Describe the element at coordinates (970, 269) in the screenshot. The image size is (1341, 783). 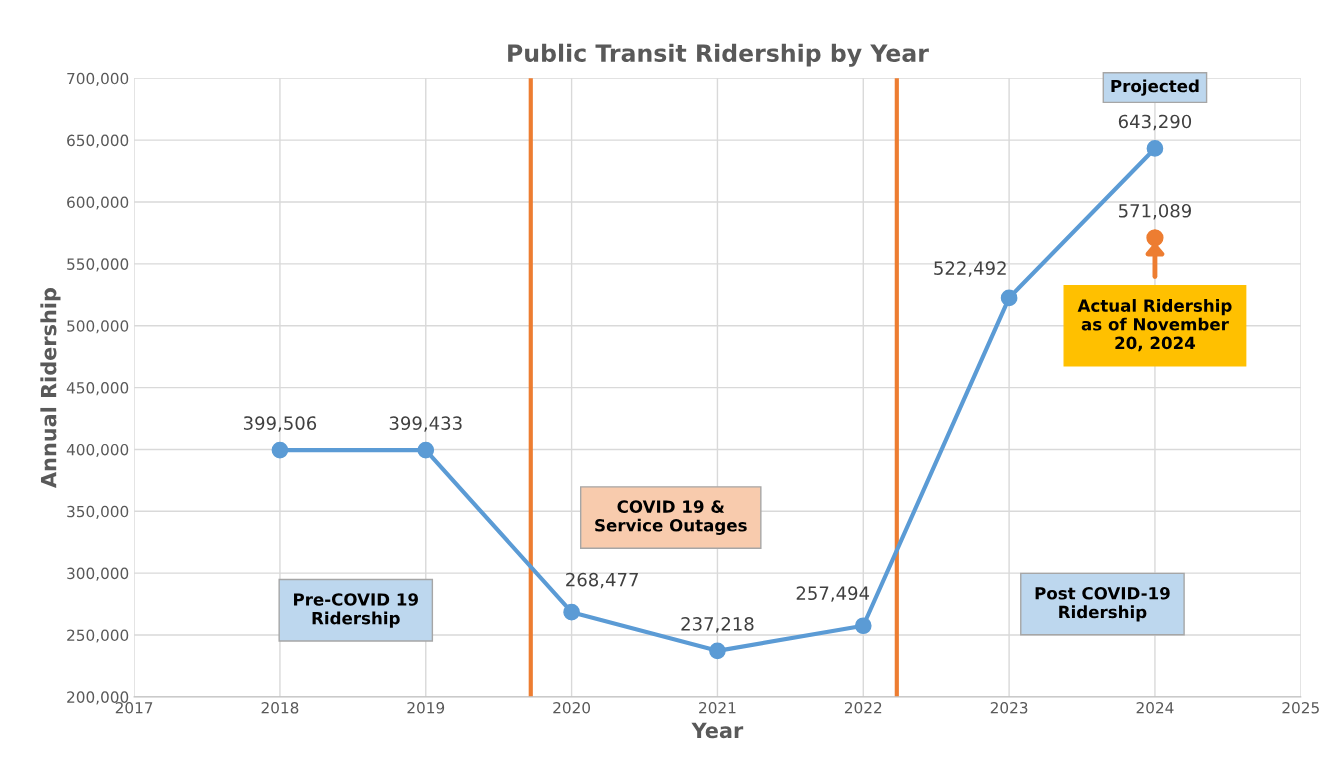
I see `data-label: 522,492` at that location.